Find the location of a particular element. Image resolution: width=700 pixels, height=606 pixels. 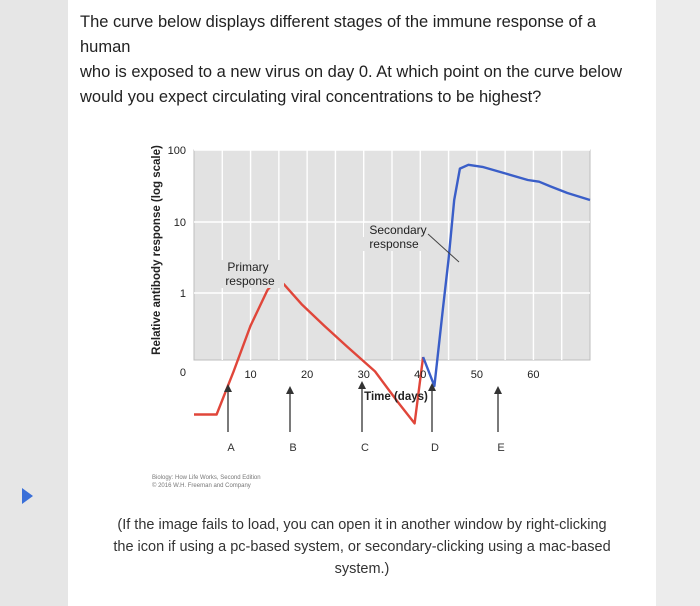

point-label-e: E is located at coordinates (500, 448).